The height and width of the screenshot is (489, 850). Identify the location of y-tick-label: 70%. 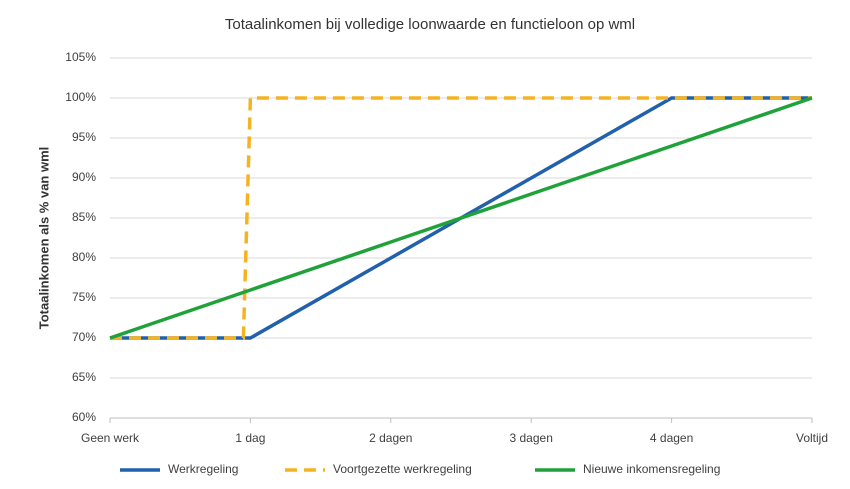
(84, 337).